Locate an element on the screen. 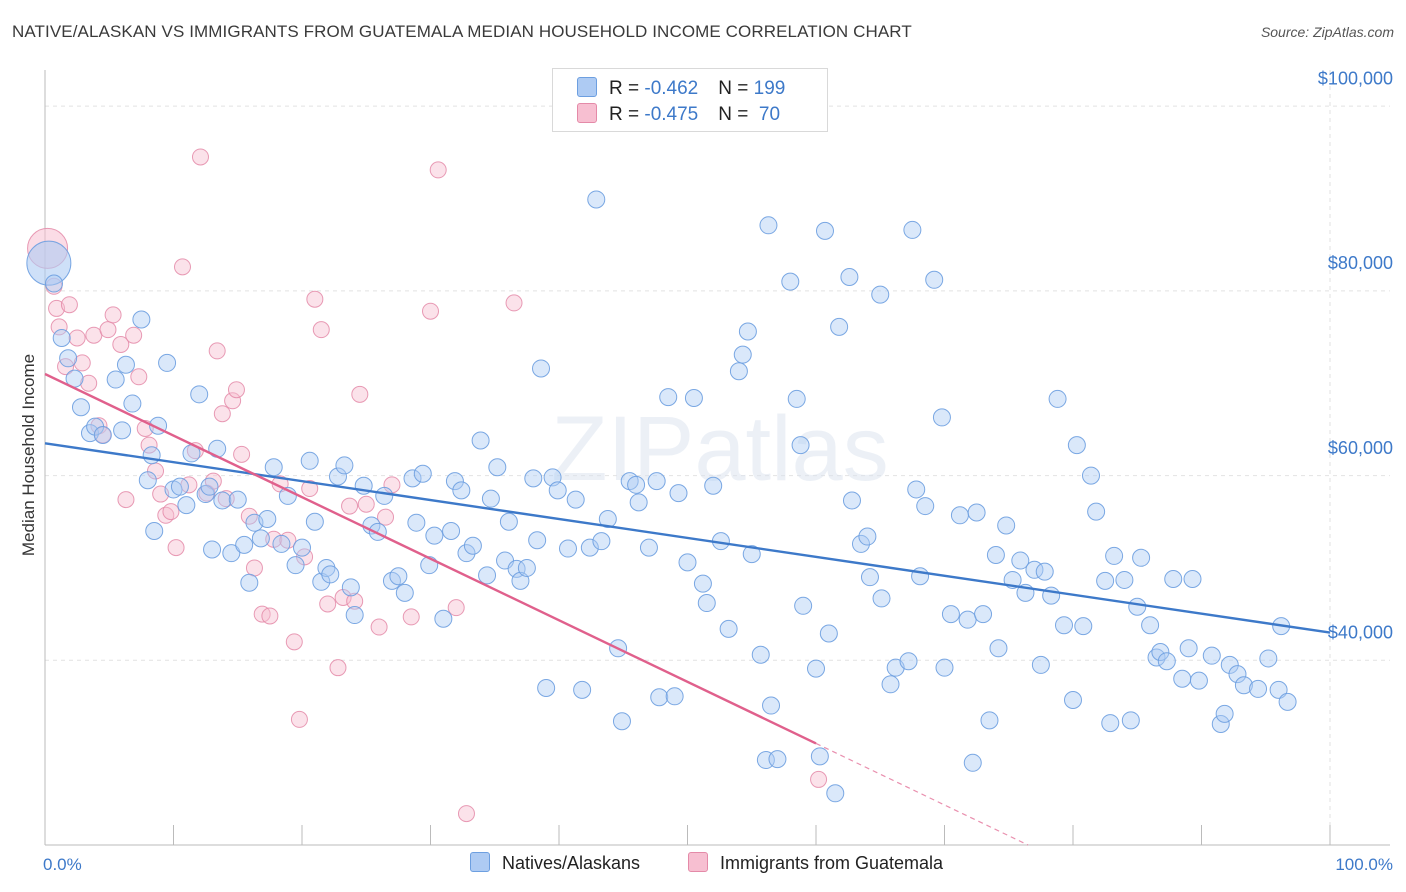  legend-row-guatemala: R = -0.475 N = 70 is located at coordinates (678, 115).